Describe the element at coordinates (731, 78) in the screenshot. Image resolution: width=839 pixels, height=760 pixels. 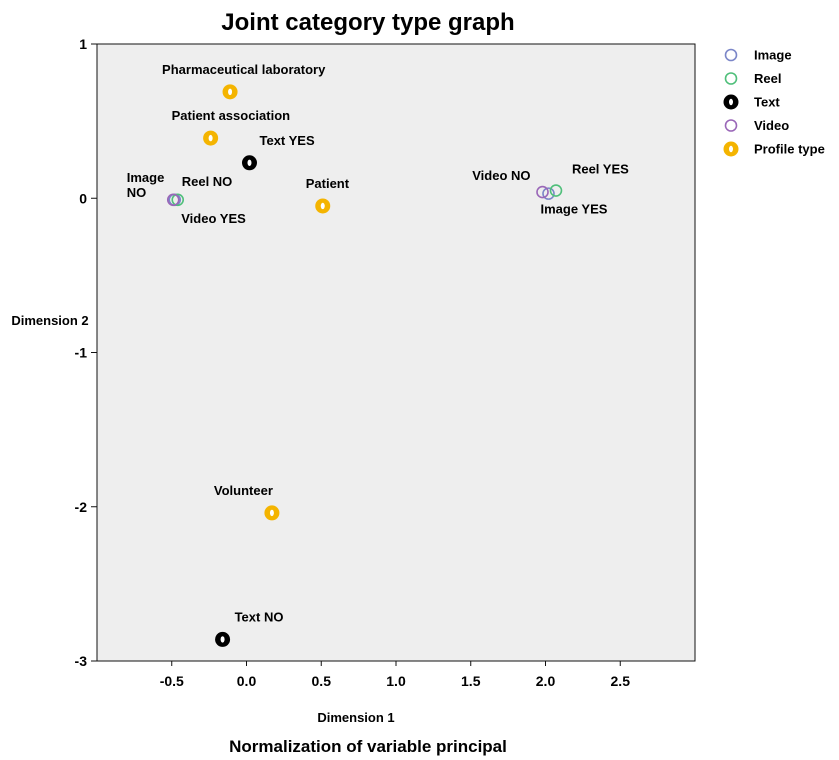
I see `legend-marker-reel` at that location.